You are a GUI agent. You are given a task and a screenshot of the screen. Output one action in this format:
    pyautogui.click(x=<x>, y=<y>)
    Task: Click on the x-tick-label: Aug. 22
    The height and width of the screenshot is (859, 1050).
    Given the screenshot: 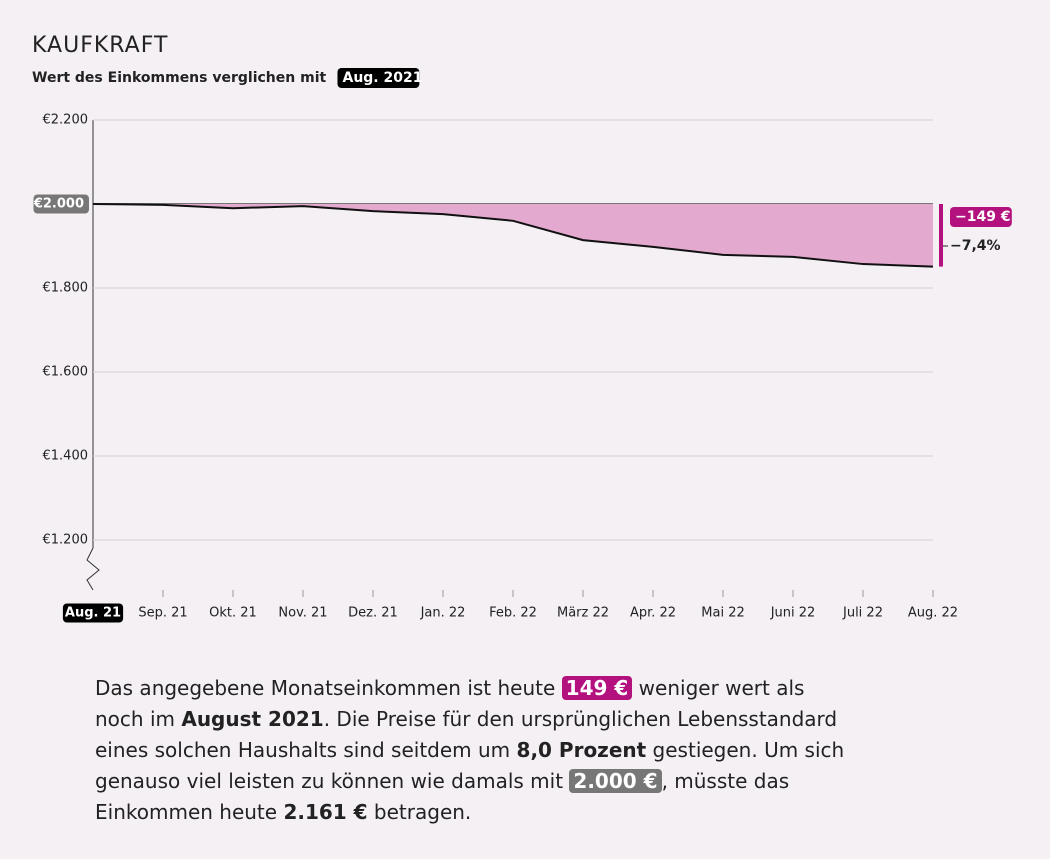 What is the action you would take?
    pyautogui.click(x=933, y=613)
    